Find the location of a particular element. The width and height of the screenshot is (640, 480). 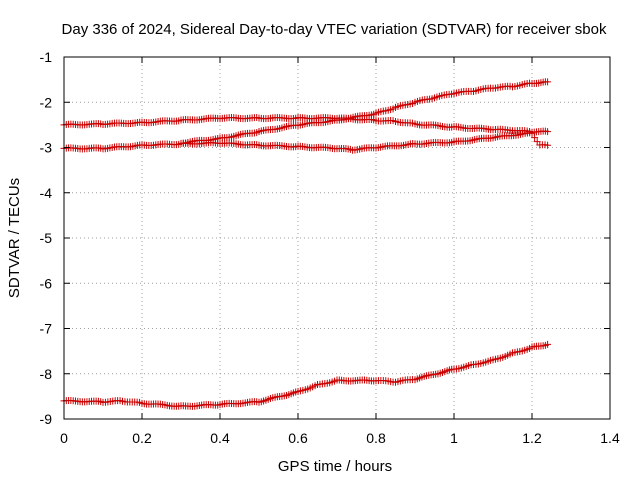

x-axis-label: GPS time / hours is located at coordinates (335, 466).